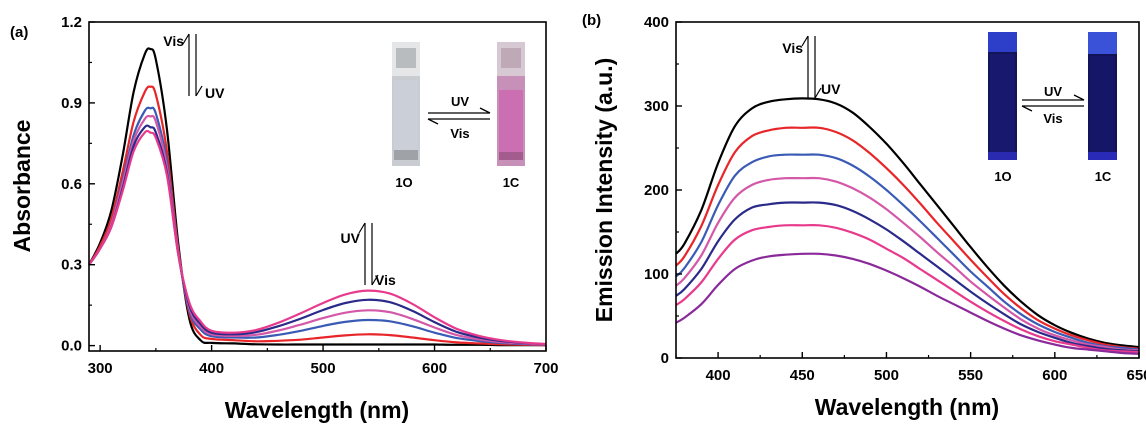  I want to click on panel-a-x-tick-label: 400, so click(211, 368).